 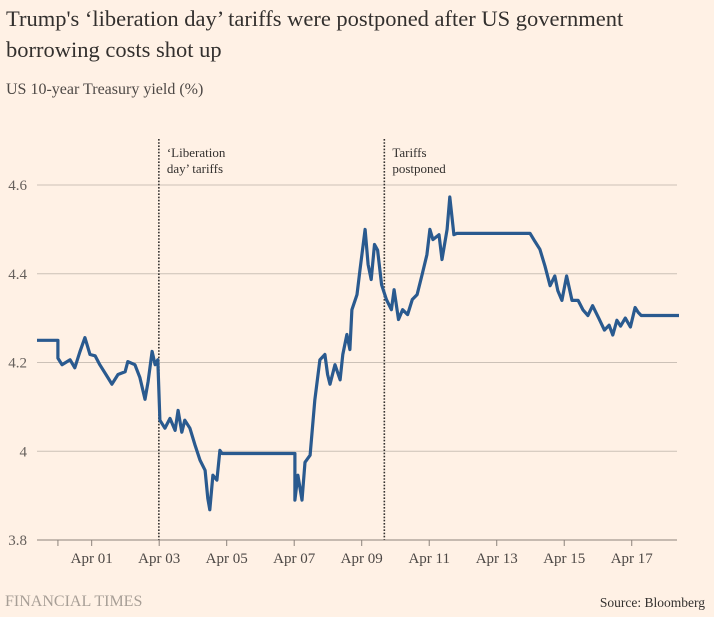 I want to click on annotation-label: day’ tariffs, so click(x=195, y=168).